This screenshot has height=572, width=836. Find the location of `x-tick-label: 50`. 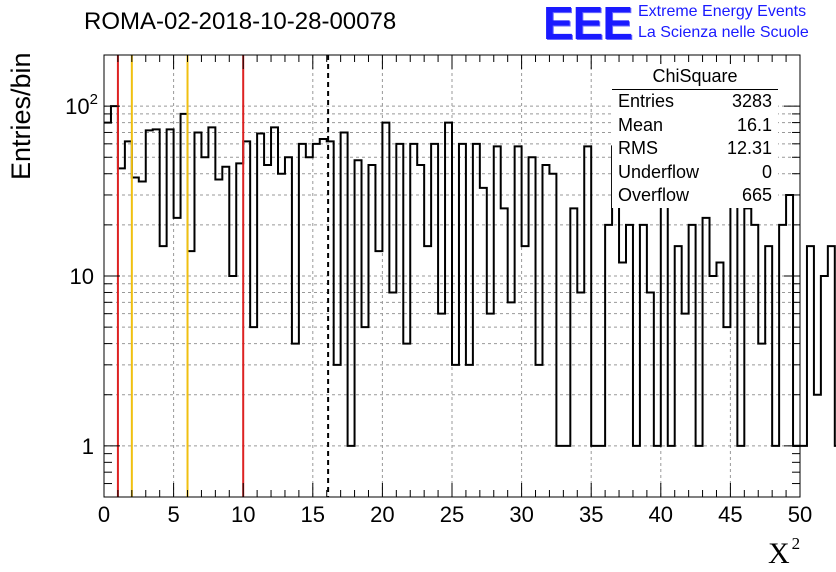

x-tick-label: 50 is located at coordinates (800, 514).